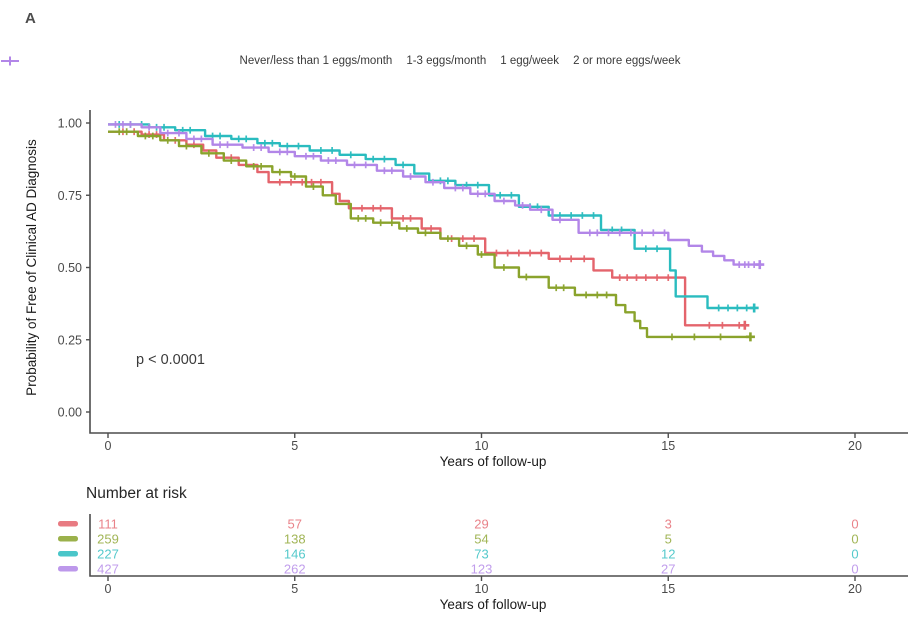 The image size is (920, 628). What do you see at coordinates (668, 539) in the screenshot?
I see `risk-count: 5` at bounding box center [668, 539].